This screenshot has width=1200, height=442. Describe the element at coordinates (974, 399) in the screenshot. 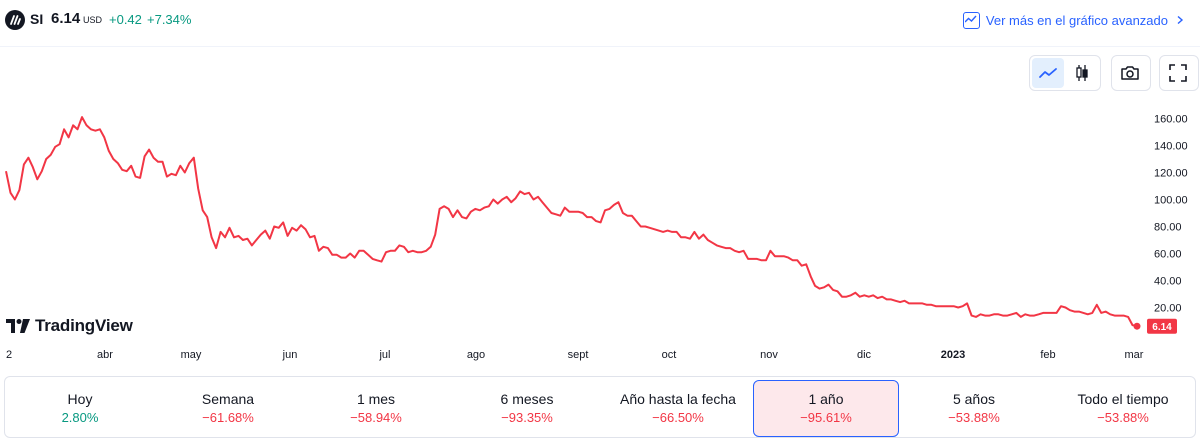

I see `period-label: 5 años` at that location.